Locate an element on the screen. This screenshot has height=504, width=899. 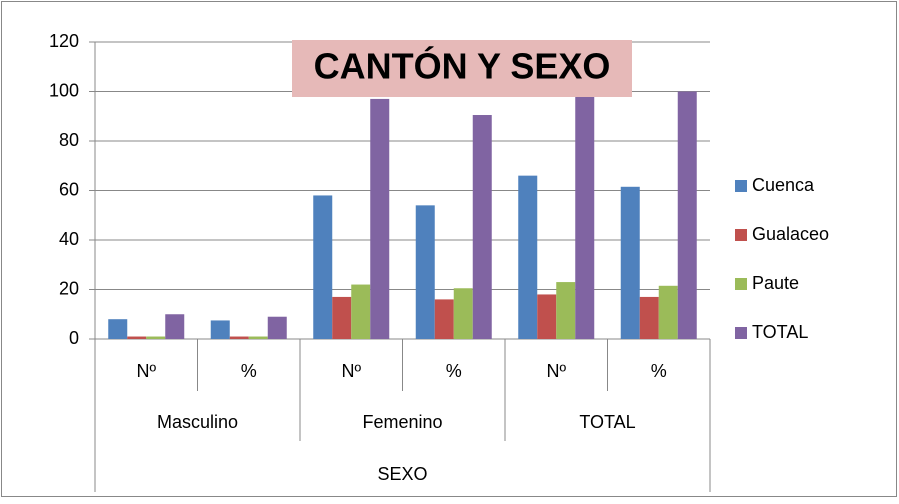
y-tick-label: 80 is located at coordinates (69, 140).